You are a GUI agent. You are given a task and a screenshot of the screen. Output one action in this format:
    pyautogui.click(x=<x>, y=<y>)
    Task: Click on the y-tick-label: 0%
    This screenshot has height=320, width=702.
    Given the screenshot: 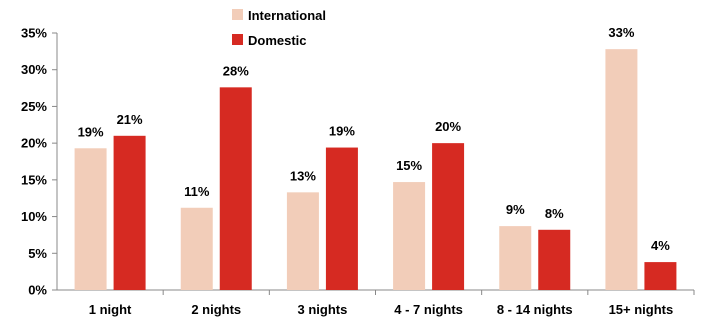 What is the action you would take?
    pyautogui.click(x=37, y=290)
    